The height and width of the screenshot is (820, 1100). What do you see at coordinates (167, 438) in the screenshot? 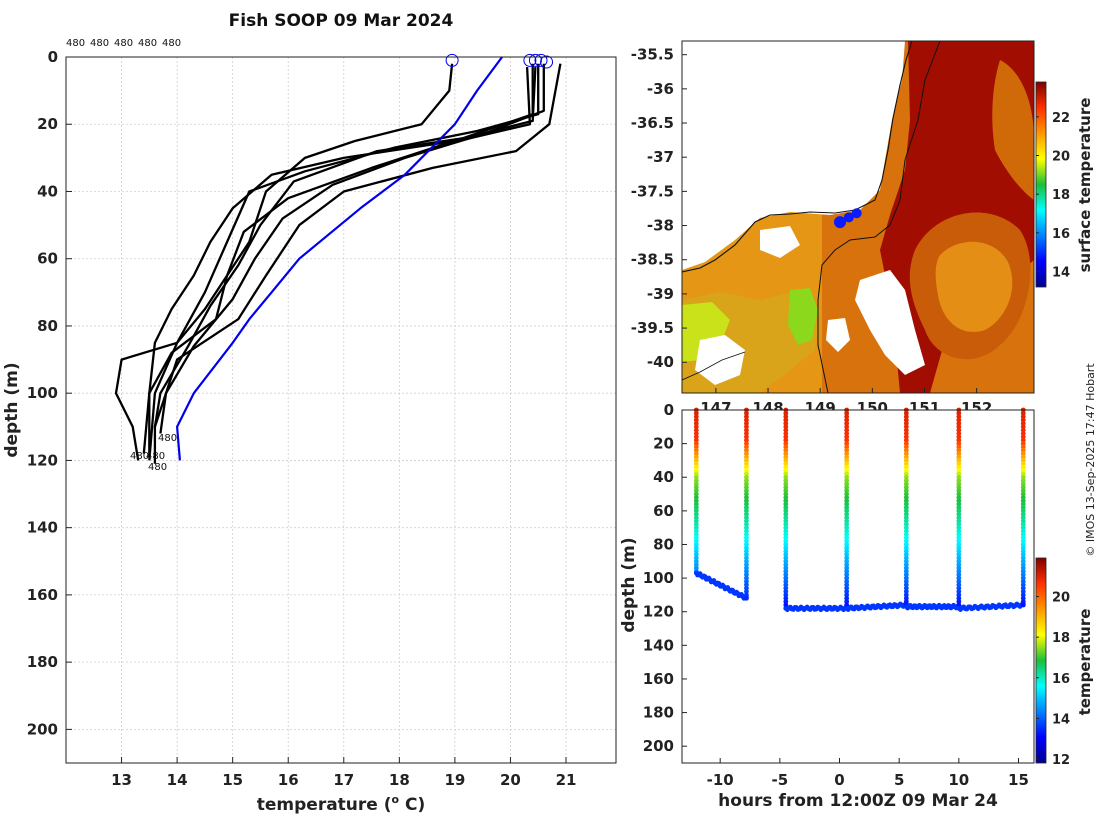
I see `end-label: 480` at bounding box center [167, 438].